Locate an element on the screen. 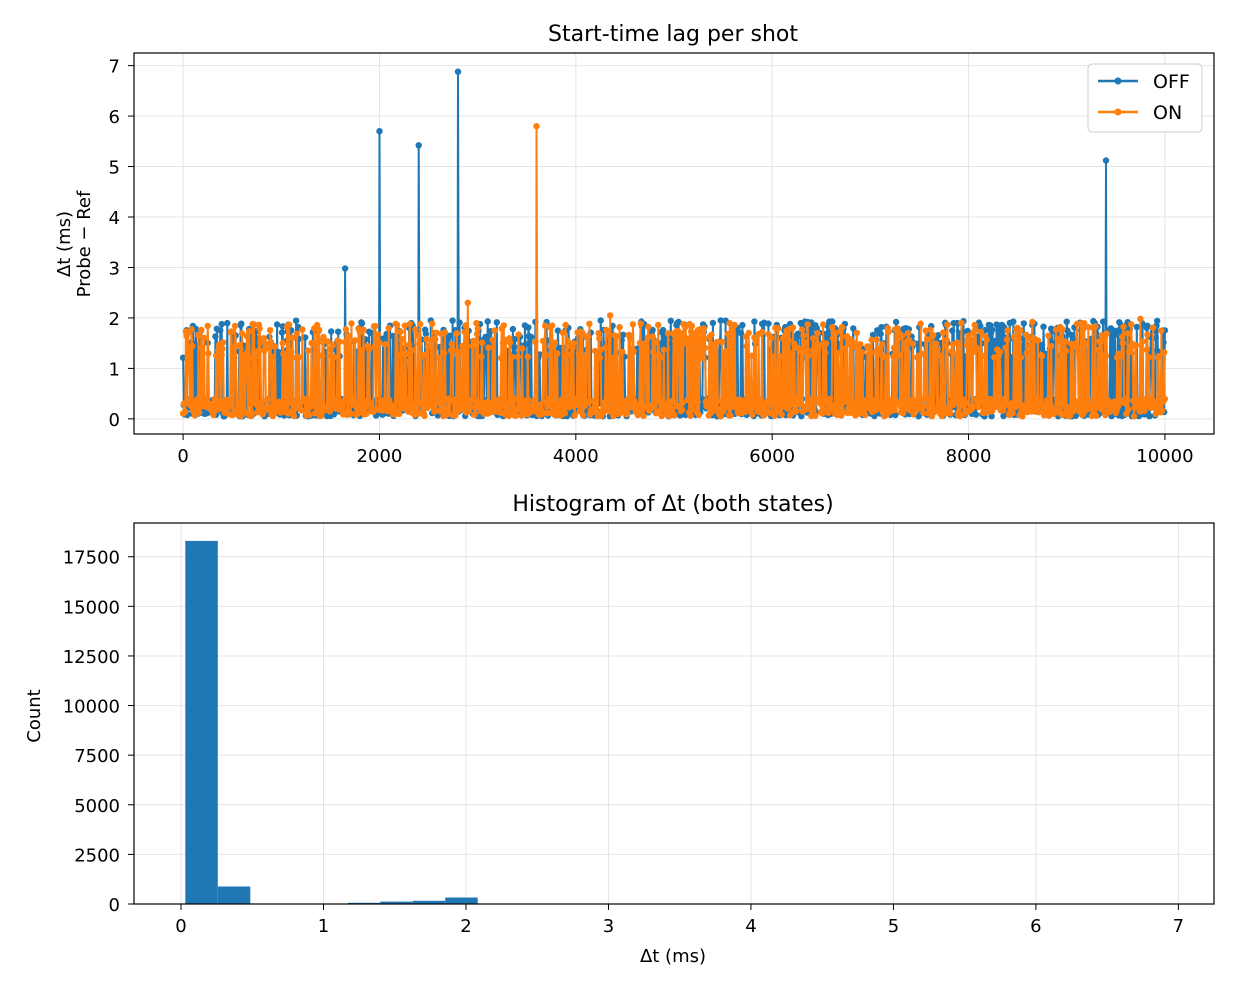 The height and width of the screenshot is (991, 1236). histogram-y-tick-label: 15000 is located at coordinates (91, 607).